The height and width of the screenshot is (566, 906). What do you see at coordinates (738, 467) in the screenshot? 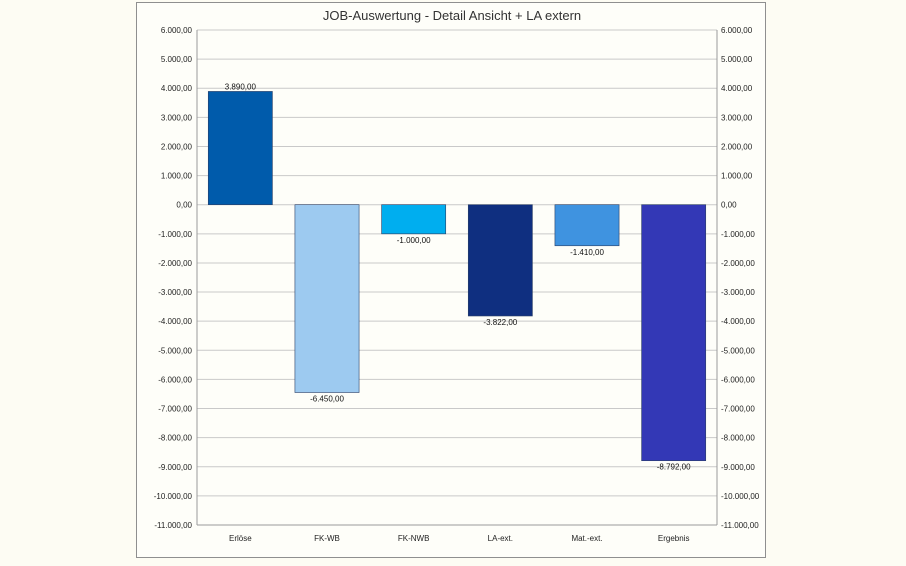
I see `y-tick-label-right: -9.000,00` at bounding box center [738, 467].